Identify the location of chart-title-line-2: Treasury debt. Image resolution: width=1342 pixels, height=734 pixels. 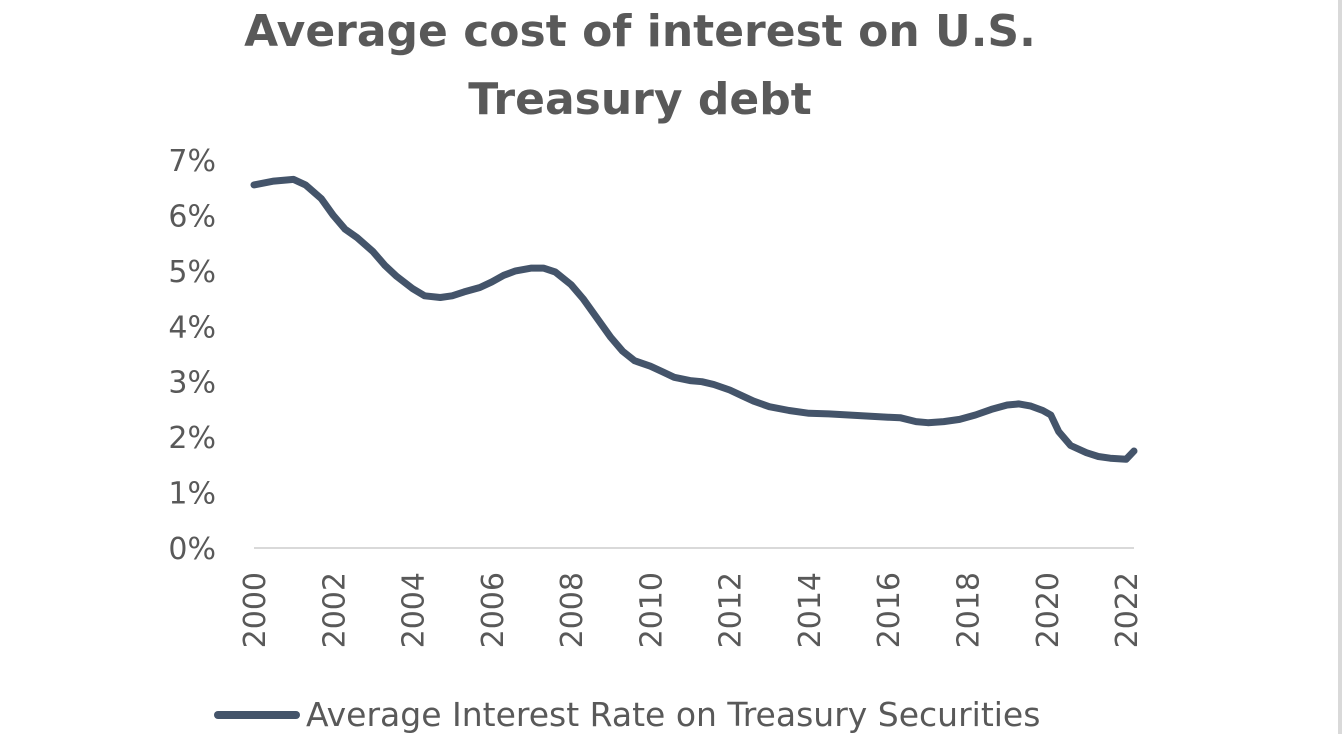
(640, 99).